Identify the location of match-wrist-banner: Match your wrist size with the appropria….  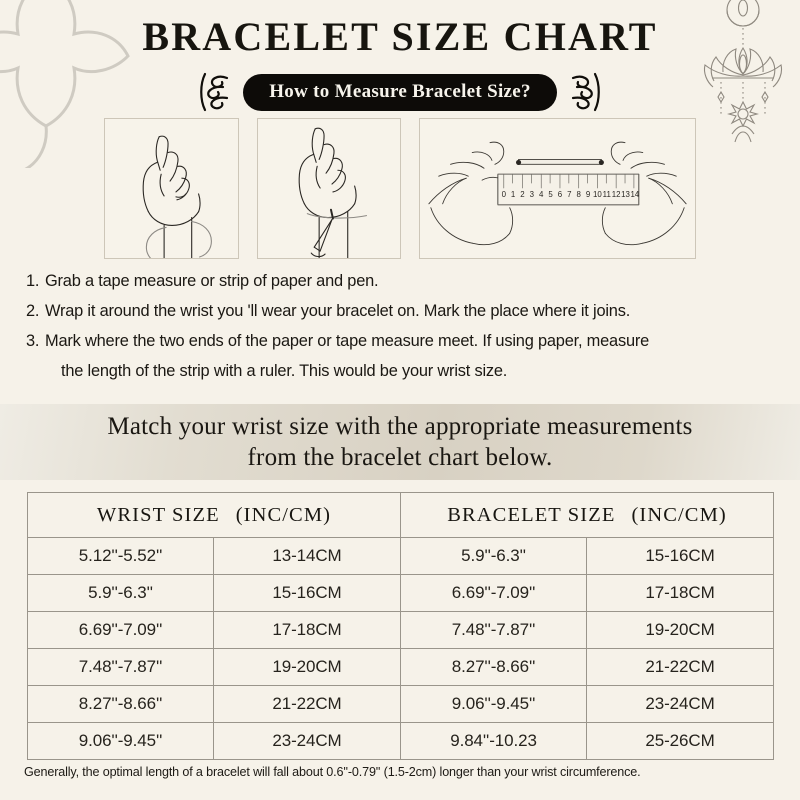
(400, 442).